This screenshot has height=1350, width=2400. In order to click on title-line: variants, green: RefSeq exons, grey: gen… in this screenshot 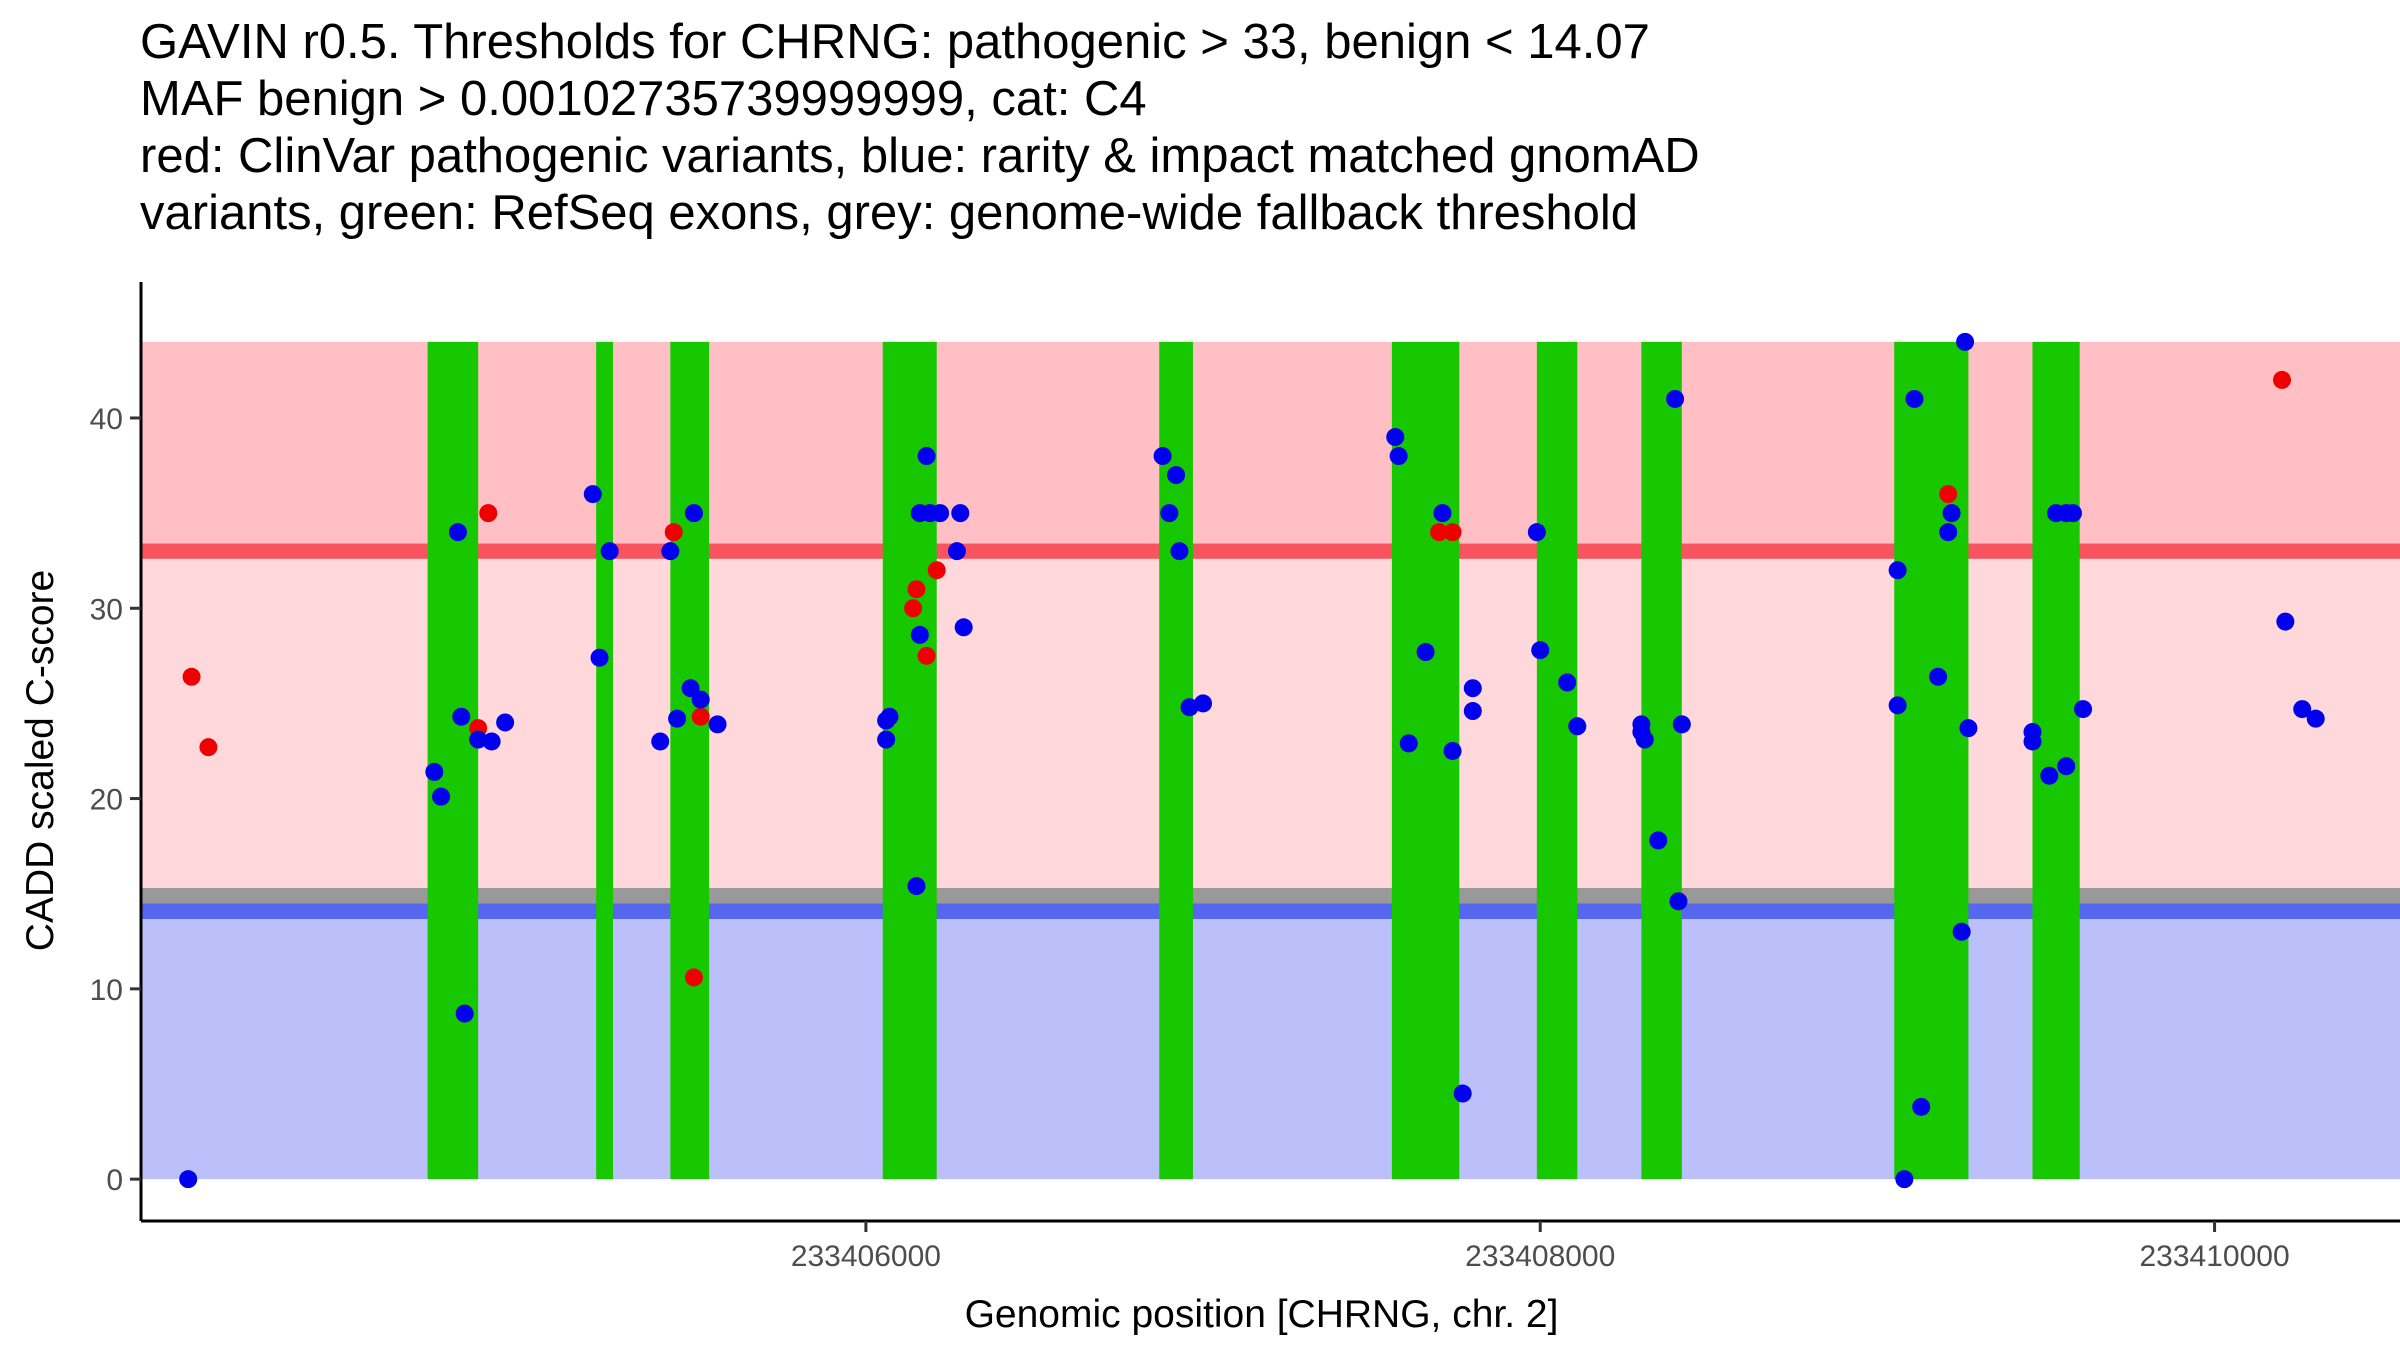, I will do `click(889, 213)`.